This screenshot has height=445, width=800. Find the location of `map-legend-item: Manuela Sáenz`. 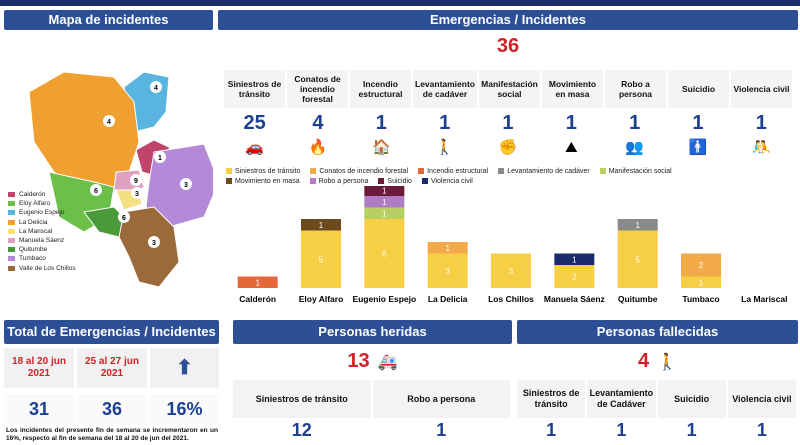

map-legend-item: Manuela Sáenz is located at coordinates (42, 240).